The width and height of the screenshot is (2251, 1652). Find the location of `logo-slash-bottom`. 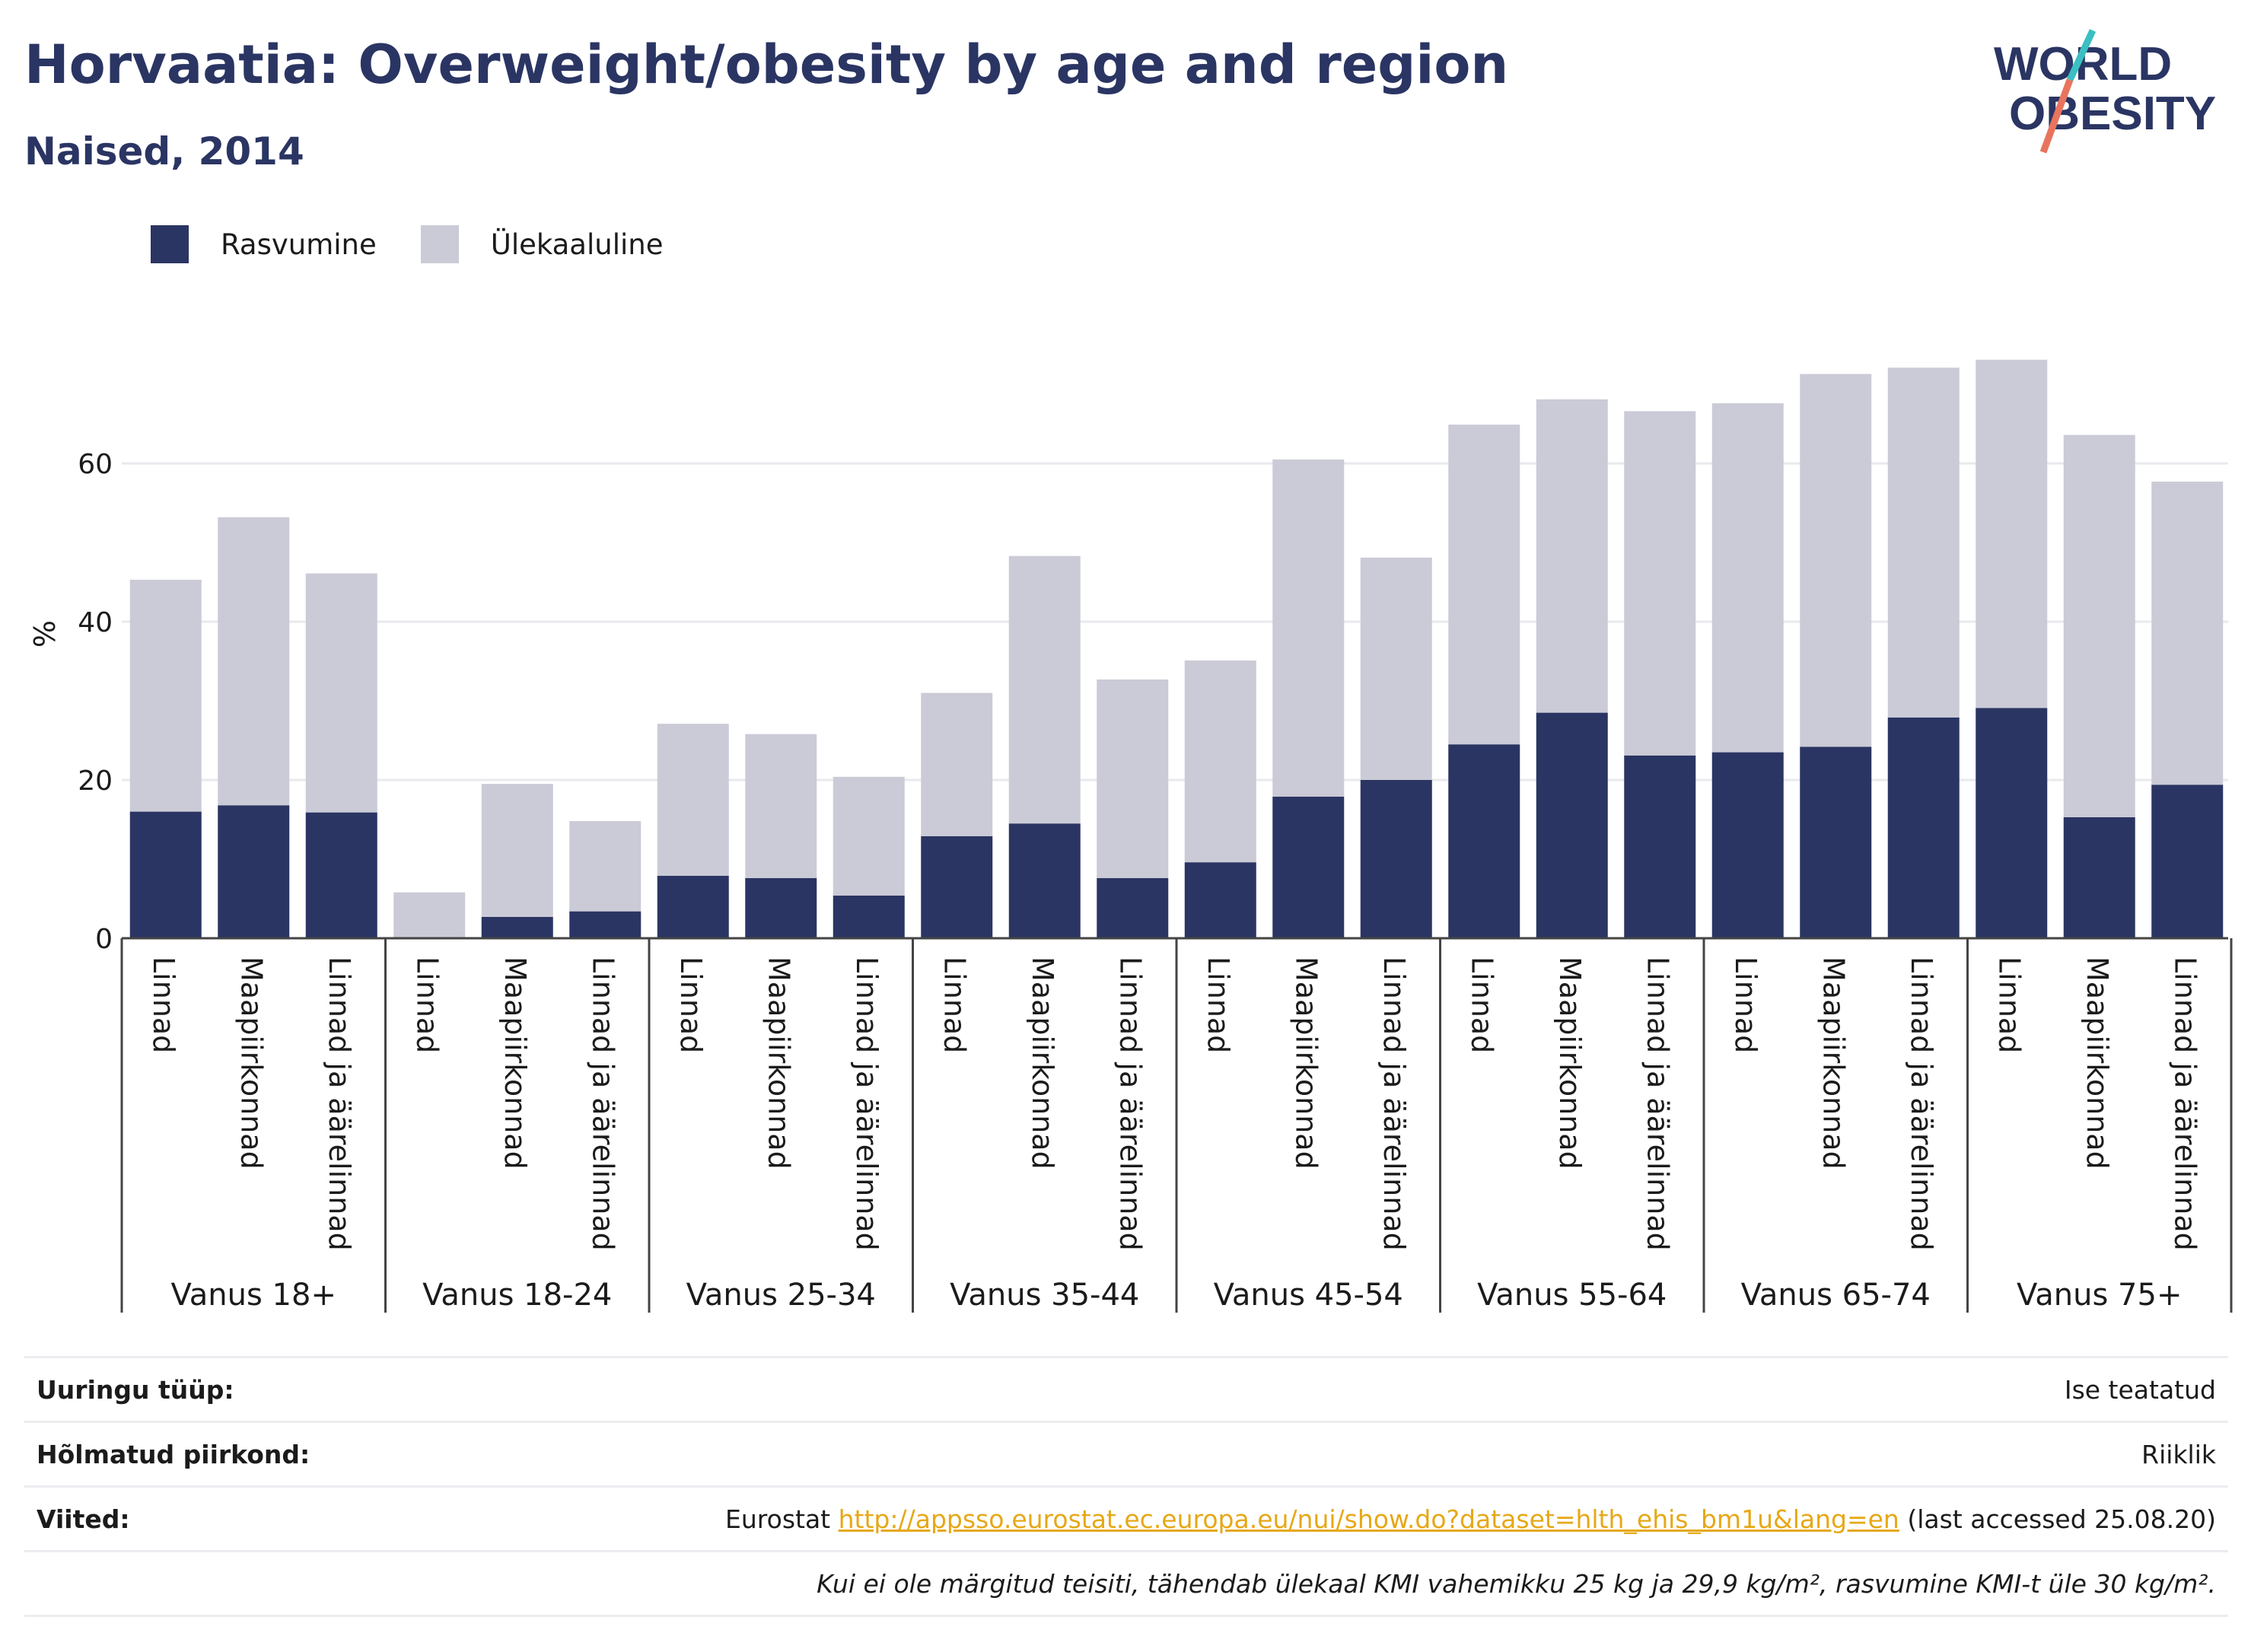

logo-slash-bottom is located at coordinates (2056, 116).